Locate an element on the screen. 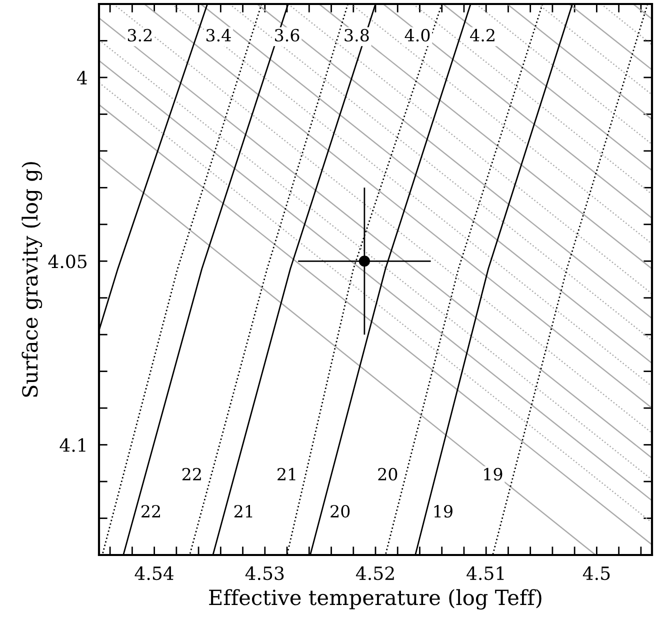 Image resolution: width=670 pixels, height=621 pixels. y-tick-label: 4.1 is located at coordinates (73, 445).